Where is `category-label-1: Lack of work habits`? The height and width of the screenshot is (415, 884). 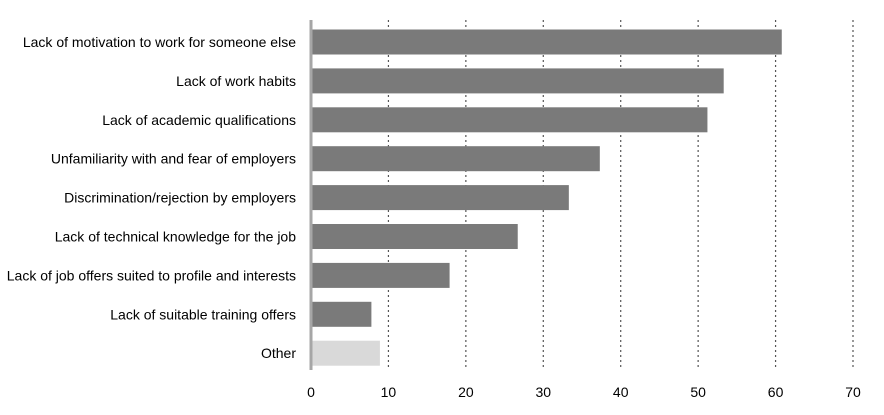 category-label-1: Lack of work habits is located at coordinates (236, 81).